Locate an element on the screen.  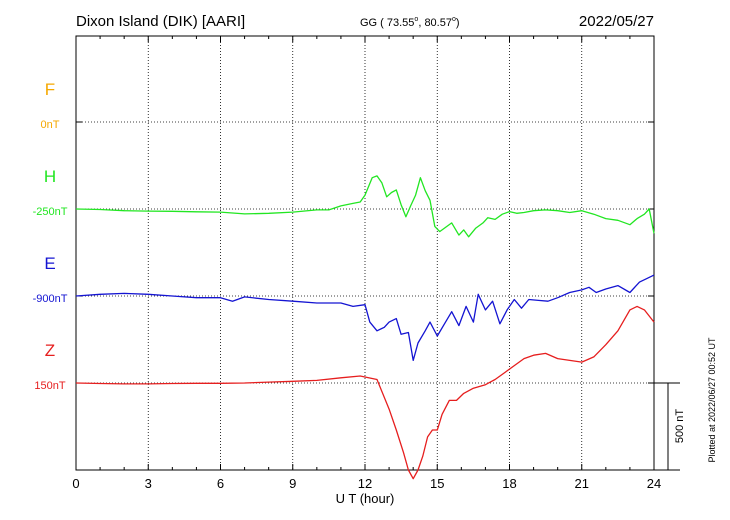
x-tick-label: 18 is located at coordinates (509, 483).